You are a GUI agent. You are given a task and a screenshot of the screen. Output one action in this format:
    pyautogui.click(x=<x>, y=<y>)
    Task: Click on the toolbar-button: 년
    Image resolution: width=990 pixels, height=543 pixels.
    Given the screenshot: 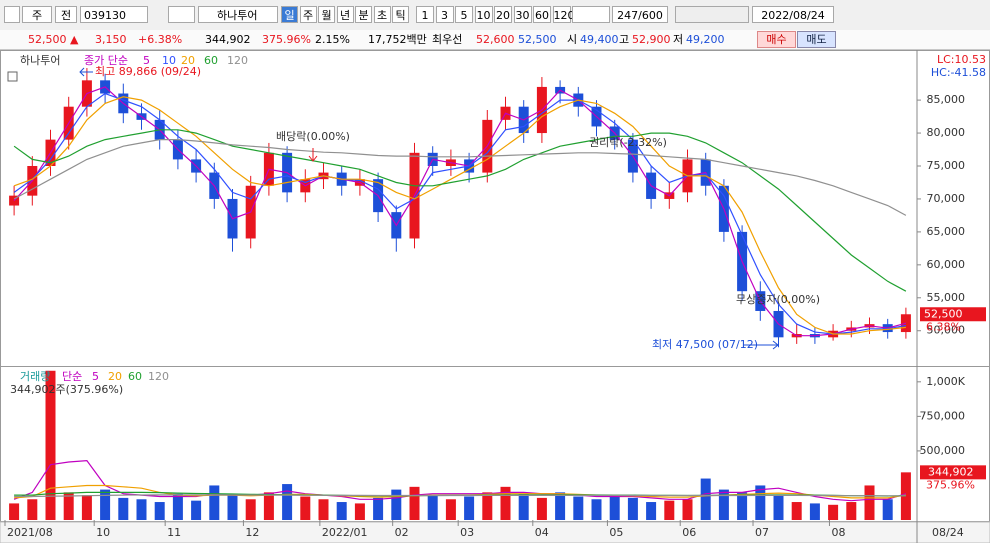 What is the action you would take?
    pyautogui.click(x=345, y=14)
    